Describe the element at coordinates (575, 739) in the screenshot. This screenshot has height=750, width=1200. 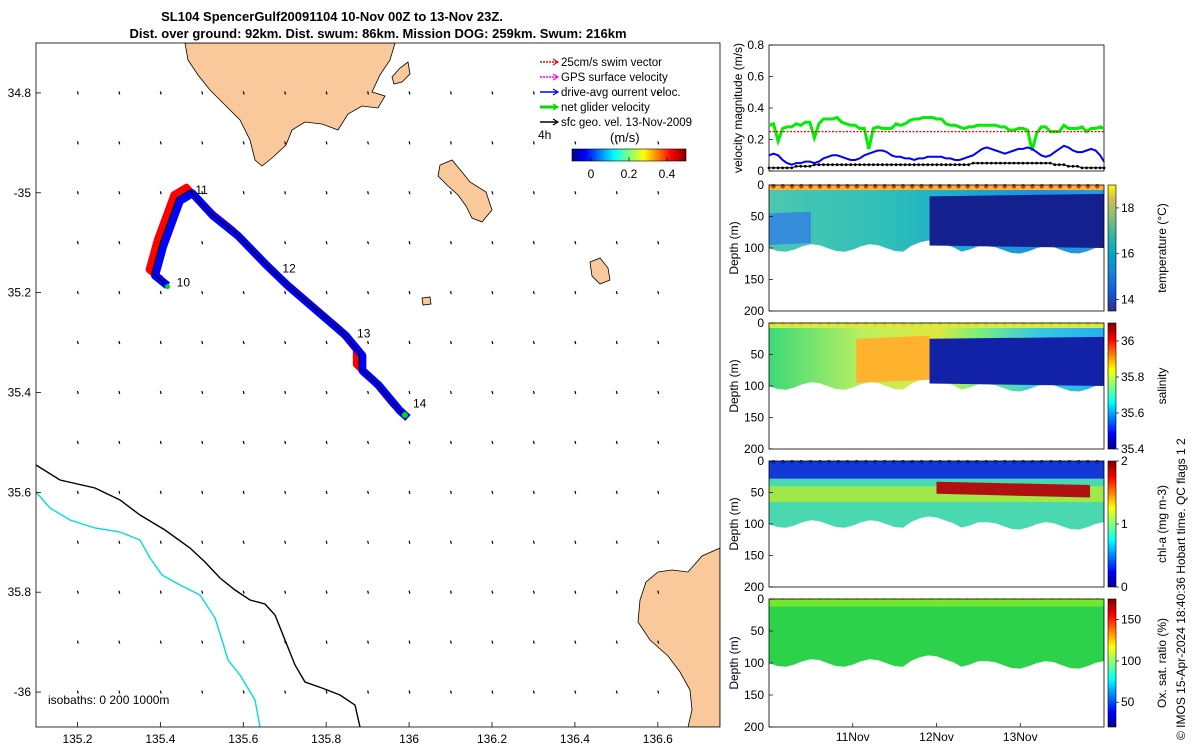
I see `map-xtick-label: 136.4` at that location.